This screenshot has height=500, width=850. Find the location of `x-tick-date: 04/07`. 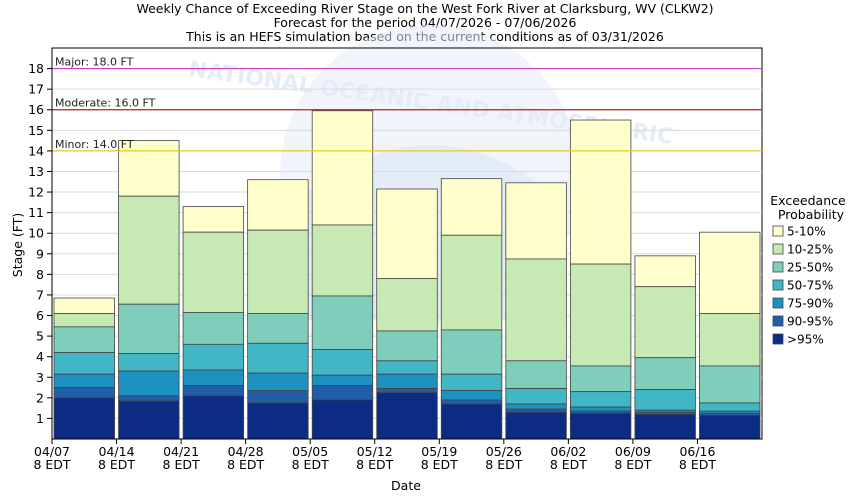

x-tick-date: 04/07 is located at coordinates (52, 451).